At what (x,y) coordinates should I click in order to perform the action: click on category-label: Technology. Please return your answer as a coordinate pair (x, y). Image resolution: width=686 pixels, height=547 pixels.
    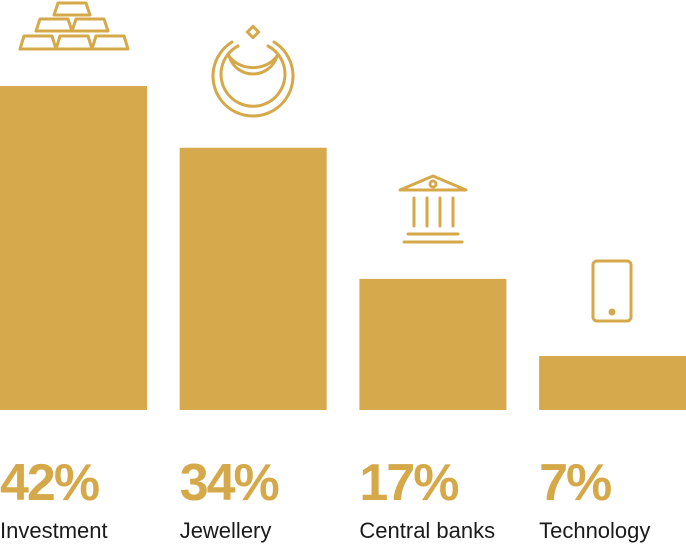
    Looking at the image, I should click on (594, 530).